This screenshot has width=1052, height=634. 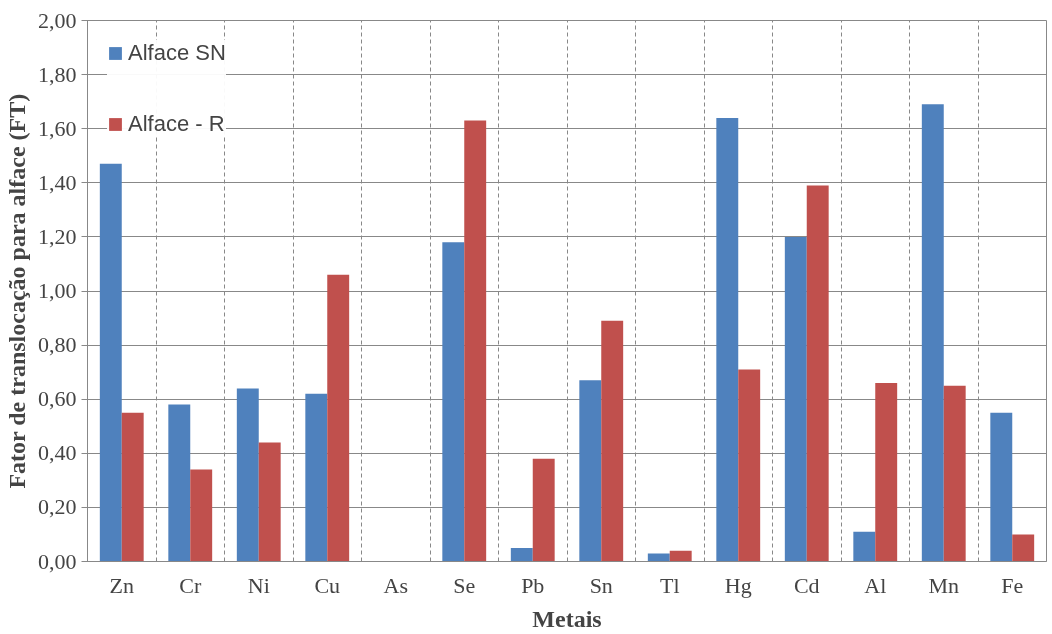 What do you see at coordinates (121, 585) in the screenshot?
I see `x-tick-label: Zn` at bounding box center [121, 585].